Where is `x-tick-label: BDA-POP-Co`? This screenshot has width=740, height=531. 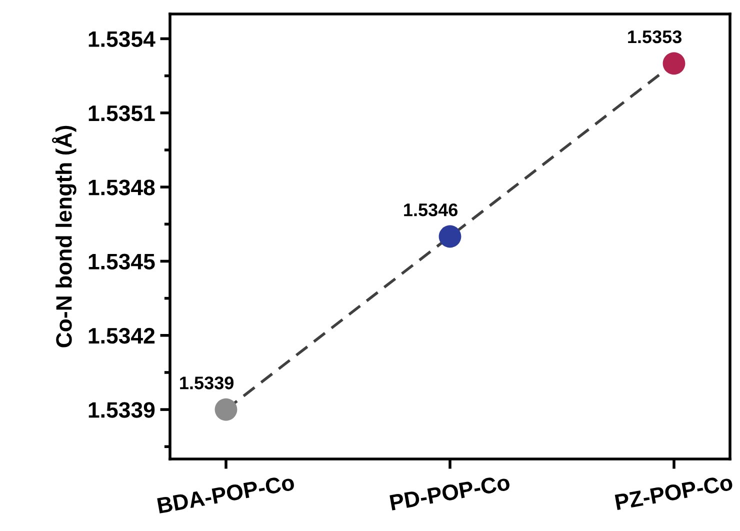 x-tick-label: BDA-POP-Co is located at coordinates (226, 494).